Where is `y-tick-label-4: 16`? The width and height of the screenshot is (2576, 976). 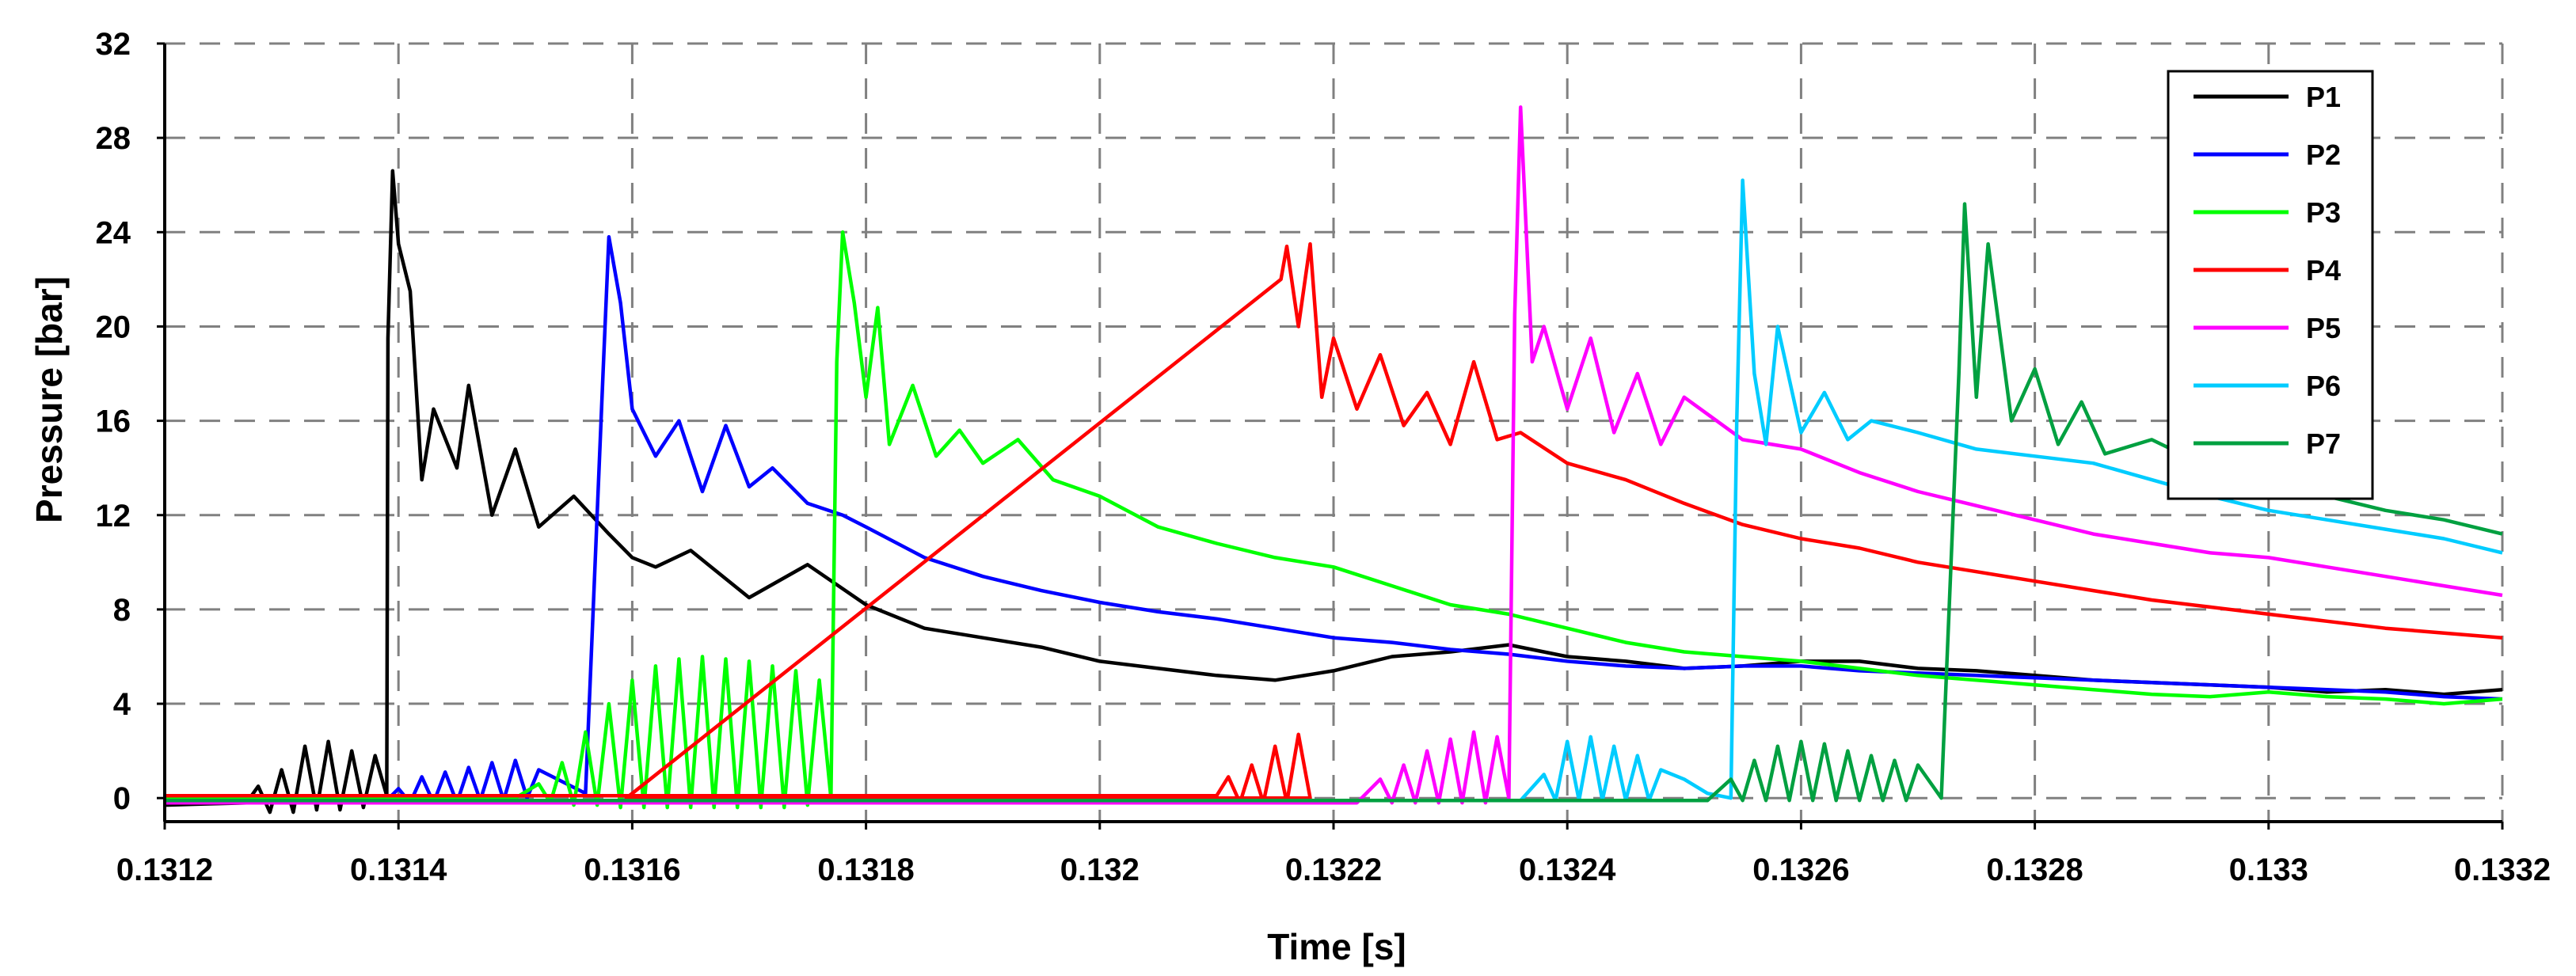 y-tick-label-4: 16 is located at coordinates (113, 421).